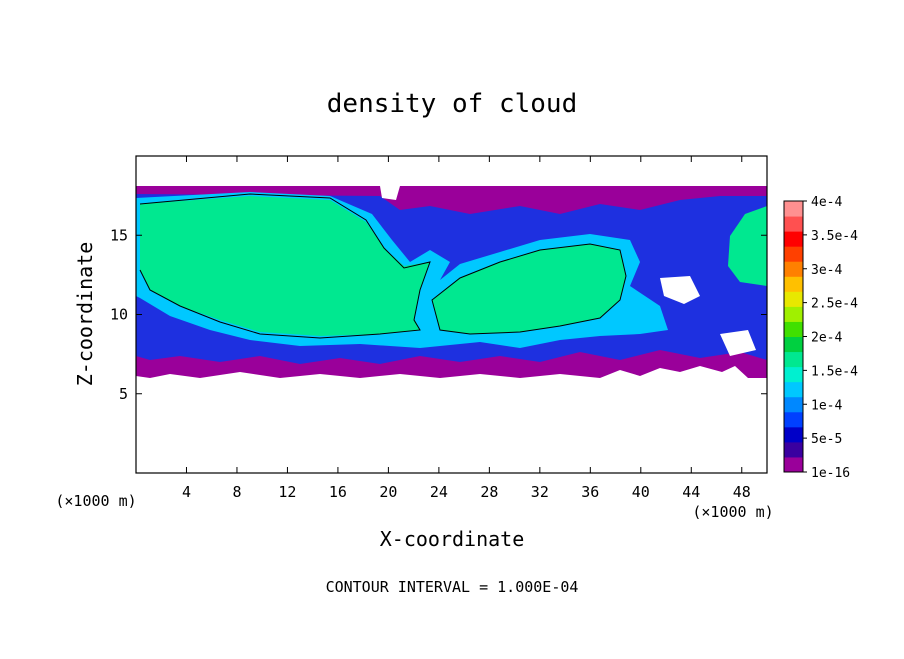 This screenshot has height=659, width=904. I want to click on cloud-green-core-left, so click(285, 266).